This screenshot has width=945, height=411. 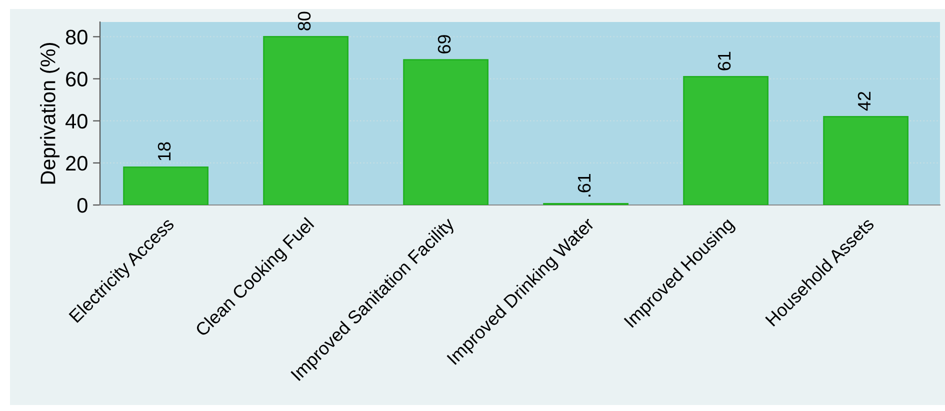 I want to click on y-axis-title: Deprivation (%), so click(x=50, y=113).